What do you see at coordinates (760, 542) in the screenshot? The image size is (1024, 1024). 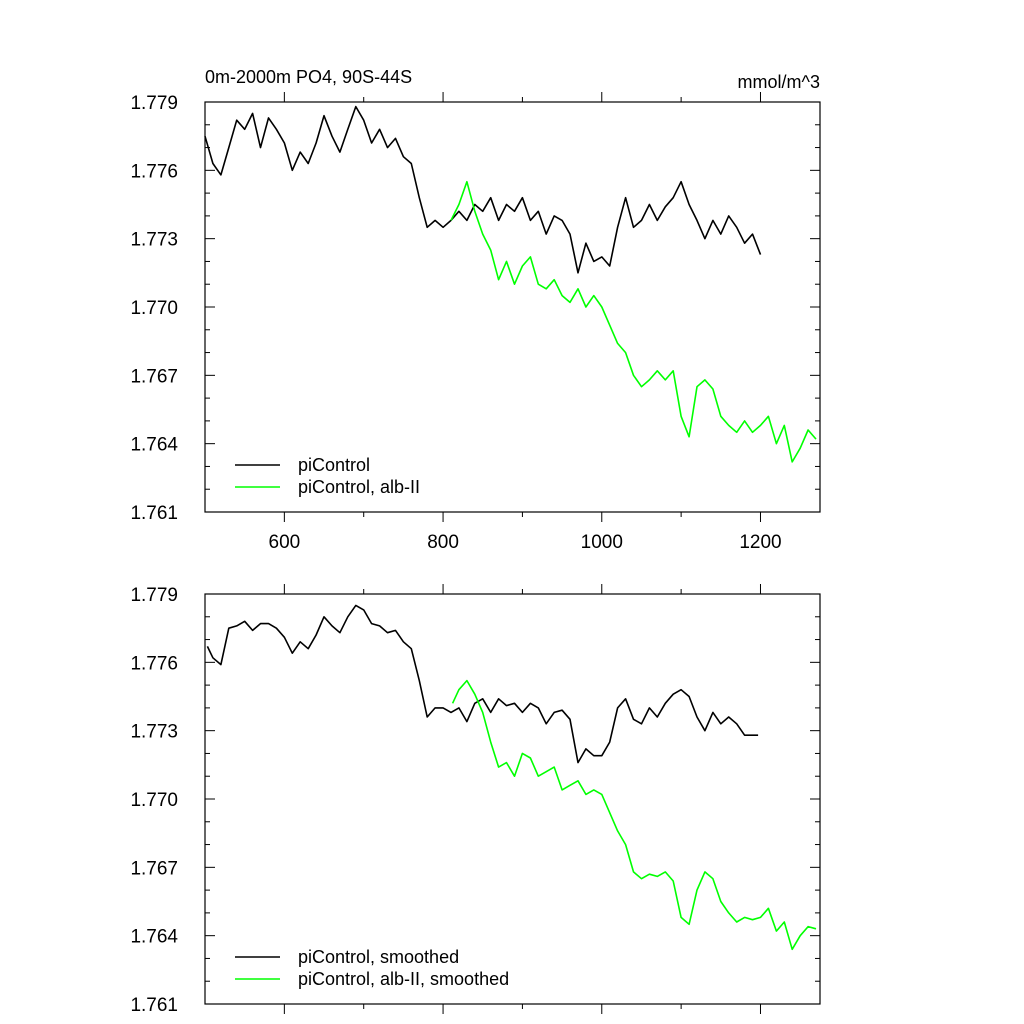 I see `x-tick-label: 1200` at bounding box center [760, 542].